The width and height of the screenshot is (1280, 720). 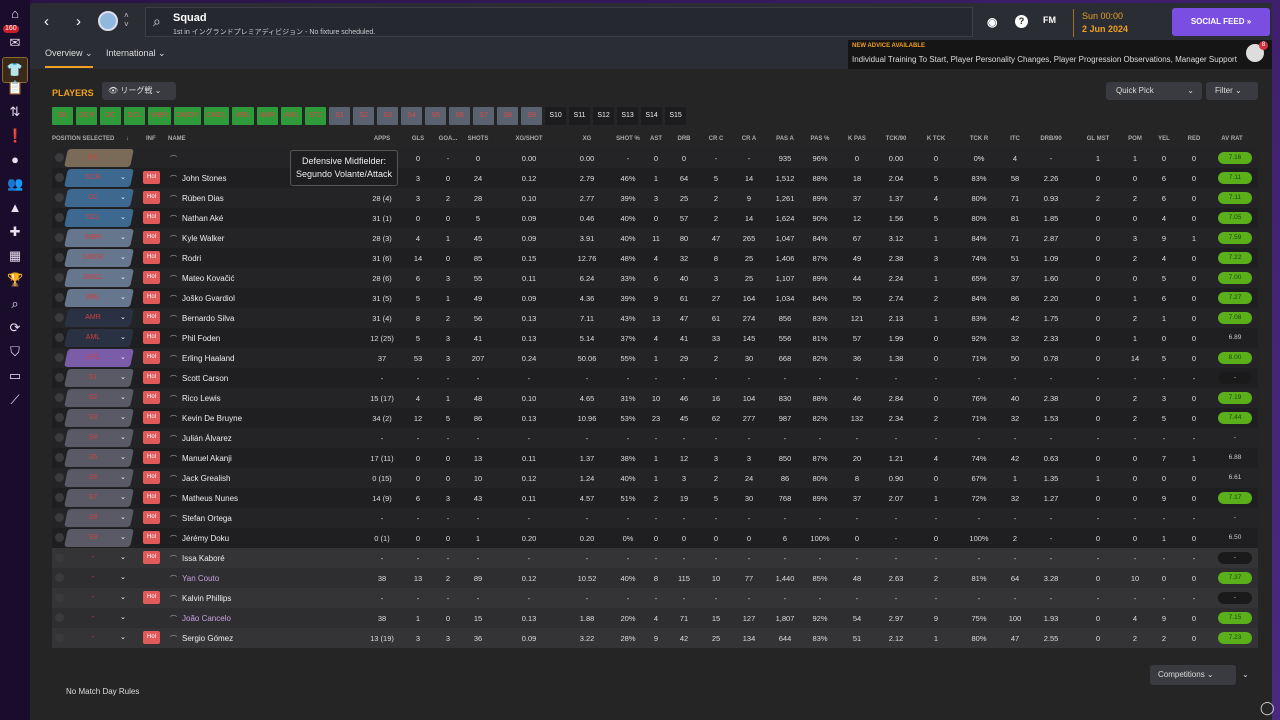 I want to click on player-name: Kyle Walker, so click(x=203, y=238).